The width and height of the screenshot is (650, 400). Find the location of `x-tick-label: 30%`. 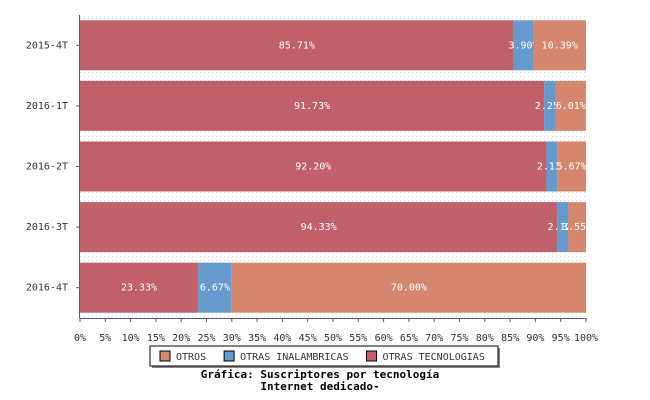

x-tick-label: 30% is located at coordinates (232, 338).